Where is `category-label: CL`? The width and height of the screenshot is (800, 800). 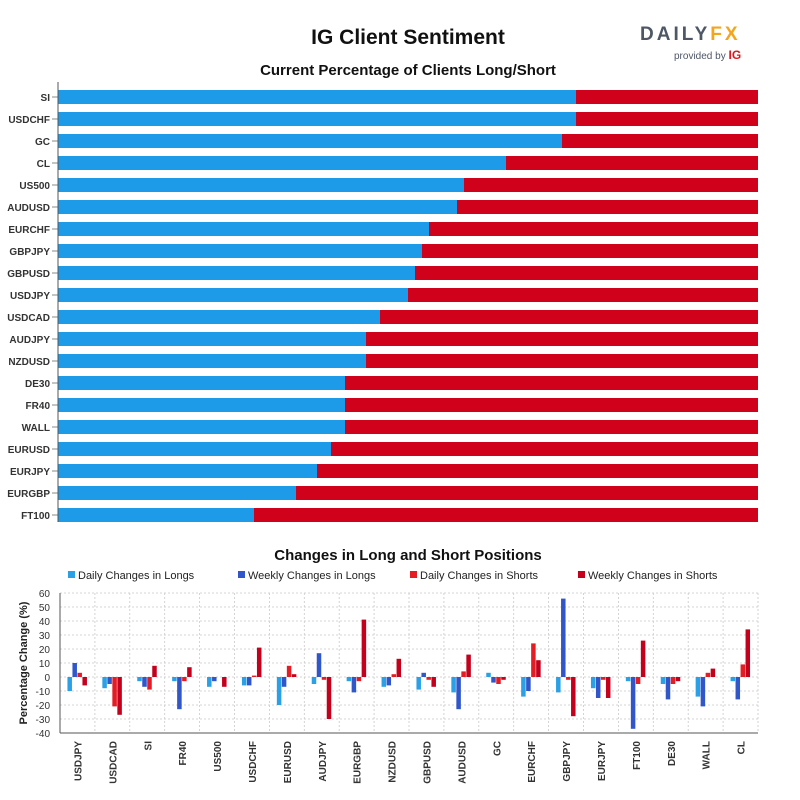 category-label: CL is located at coordinates (43, 164).